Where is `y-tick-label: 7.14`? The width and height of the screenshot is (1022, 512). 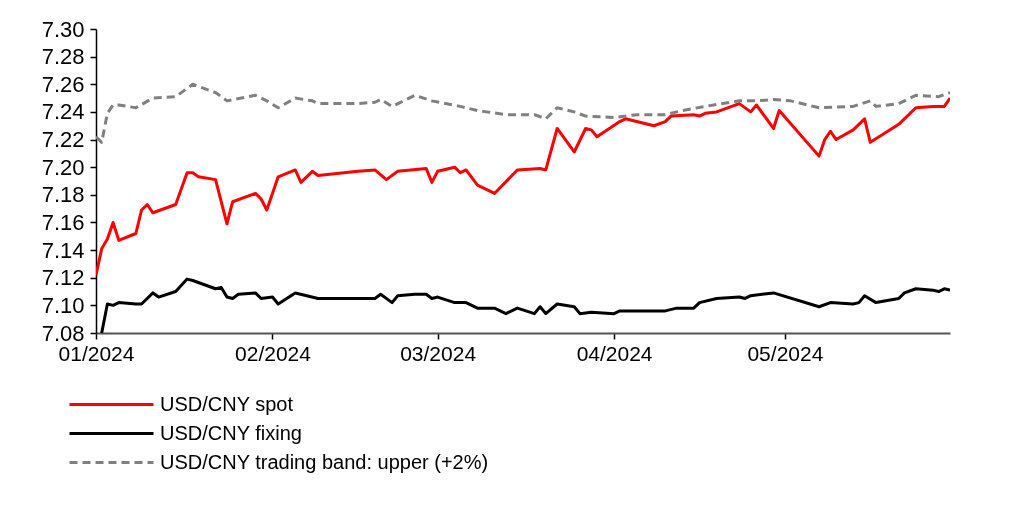 y-tick-label: 7.14 is located at coordinates (63, 250).